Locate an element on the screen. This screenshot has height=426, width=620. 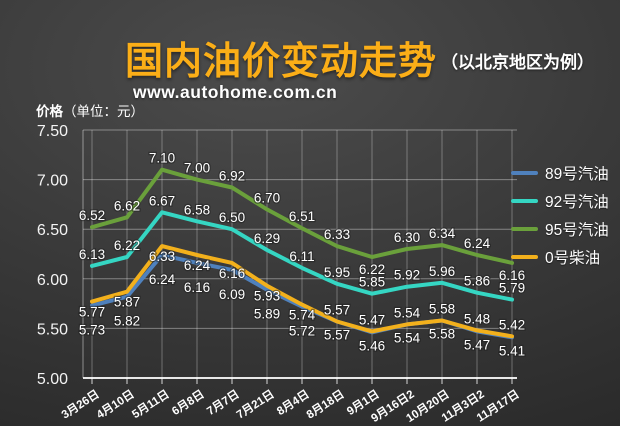
data-label-0号柴油: 5.57 is located at coordinates (337, 309).